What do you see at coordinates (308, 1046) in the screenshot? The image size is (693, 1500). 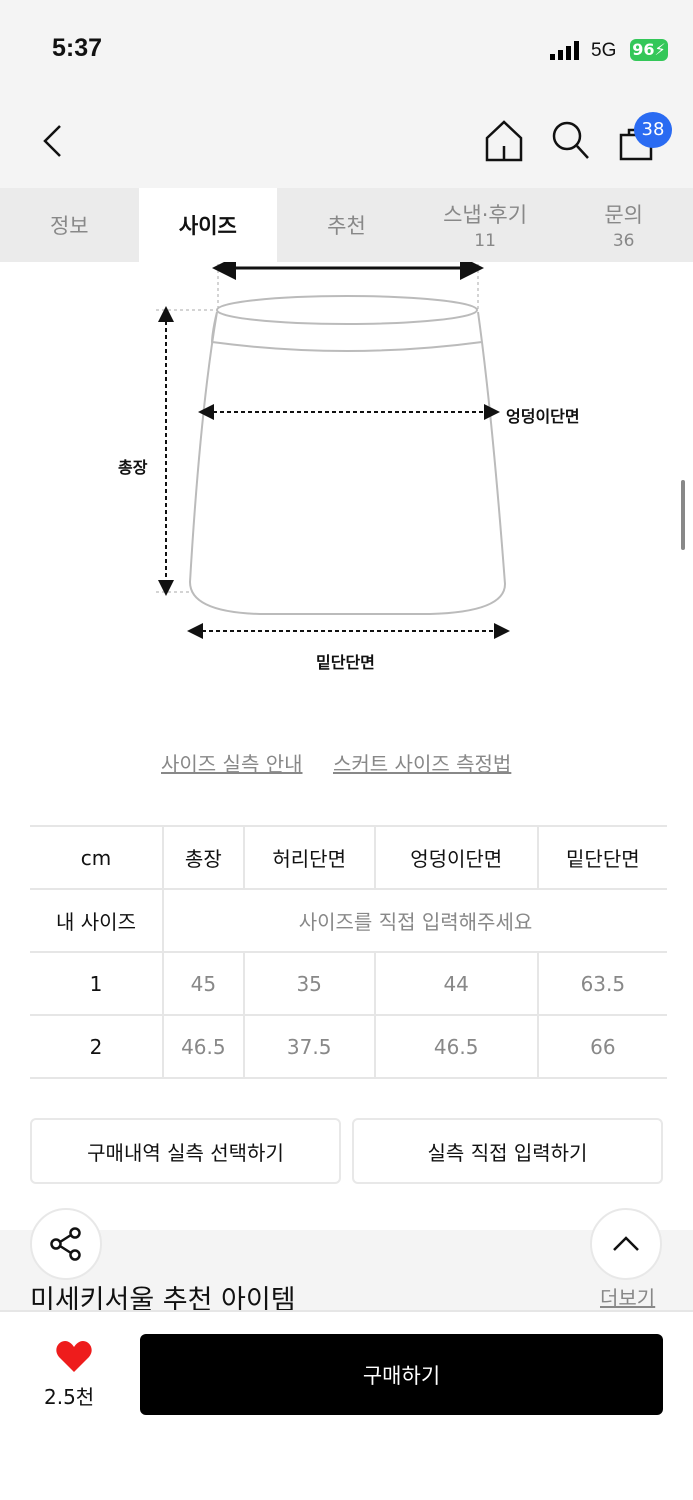 I see `cell: 37.5` at bounding box center [308, 1046].